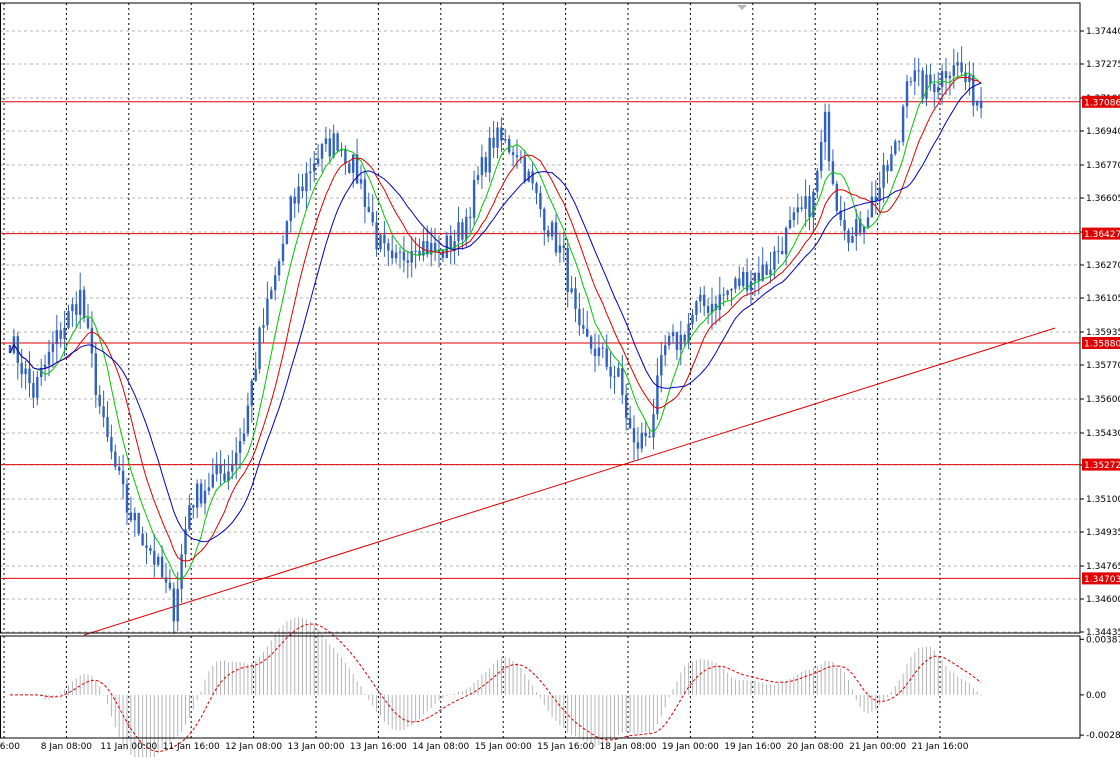 This screenshot has height=761, width=1120. Describe the element at coordinates (440, 747) in the screenshot. I see `x-tick-label: 14 Jan 08:00` at that location.